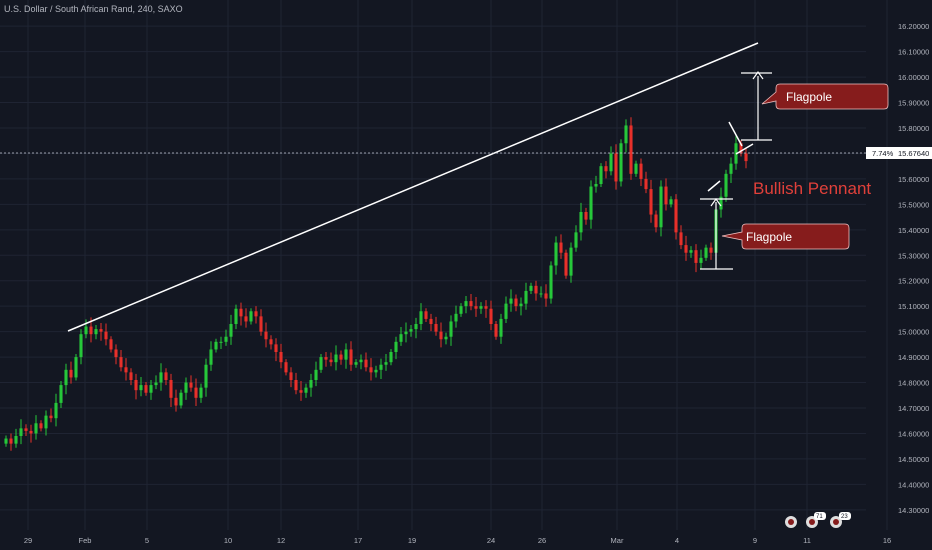  Describe the element at coordinates (913, 255) in the screenshot. I see `y-tick-label: 15.30000` at that location.